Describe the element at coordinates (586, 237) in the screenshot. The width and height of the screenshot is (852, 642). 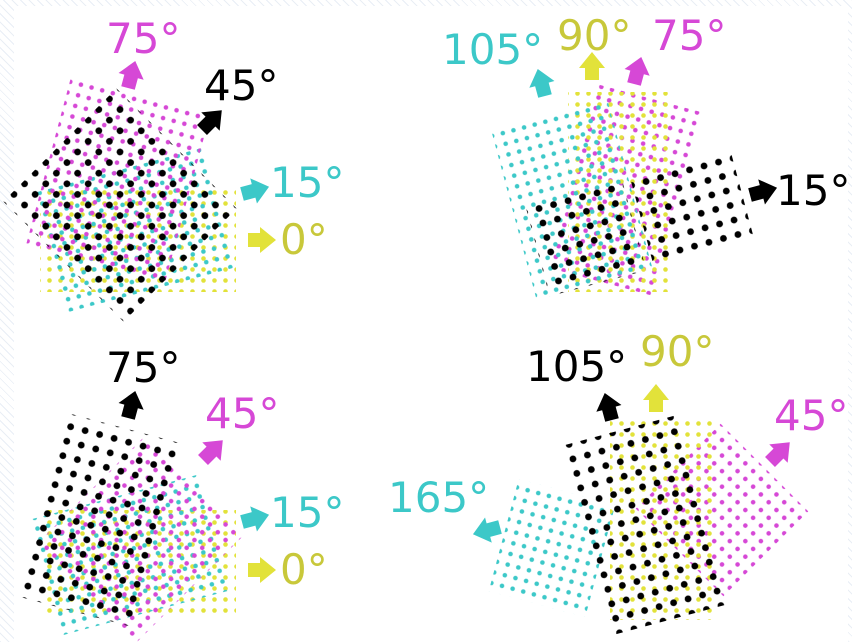
I see `black-screen-core` at that location.